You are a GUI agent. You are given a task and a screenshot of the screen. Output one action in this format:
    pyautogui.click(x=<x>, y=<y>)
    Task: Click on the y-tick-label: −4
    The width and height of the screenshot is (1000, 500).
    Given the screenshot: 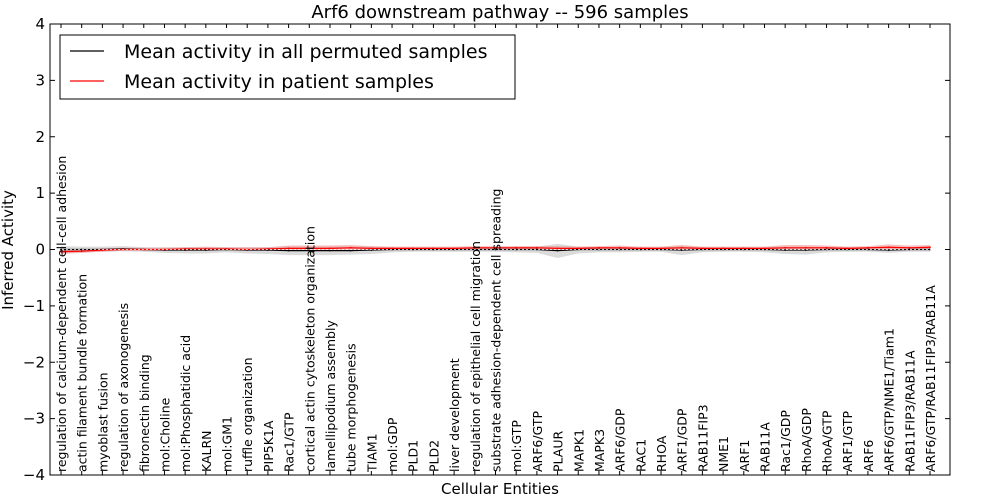 What is the action you would take?
    pyautogui.click(x=34, y=475)
    